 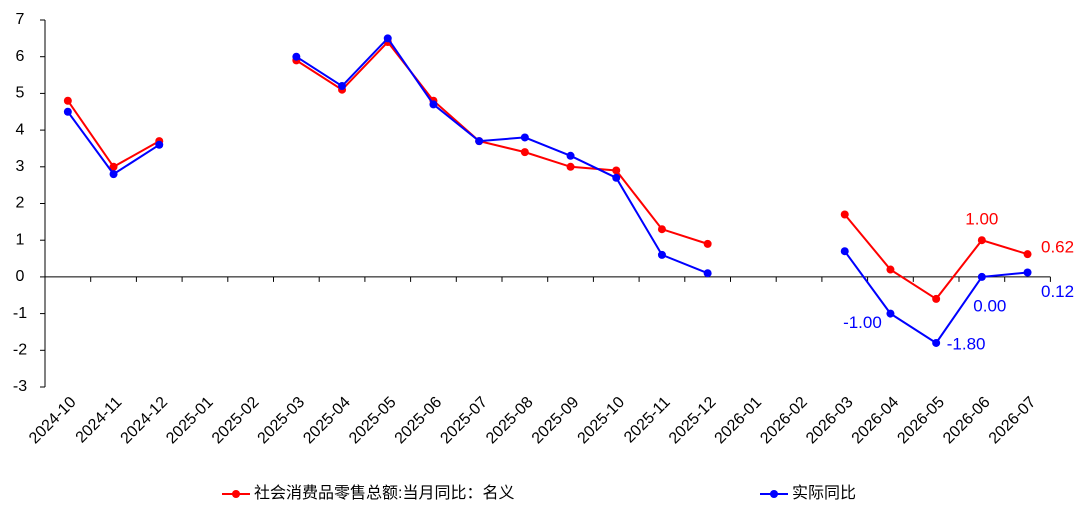 What do you see at coordinates (981, 219) in the screenshot?
I see `data-label: 1.00` at bounding box center [981, 219].